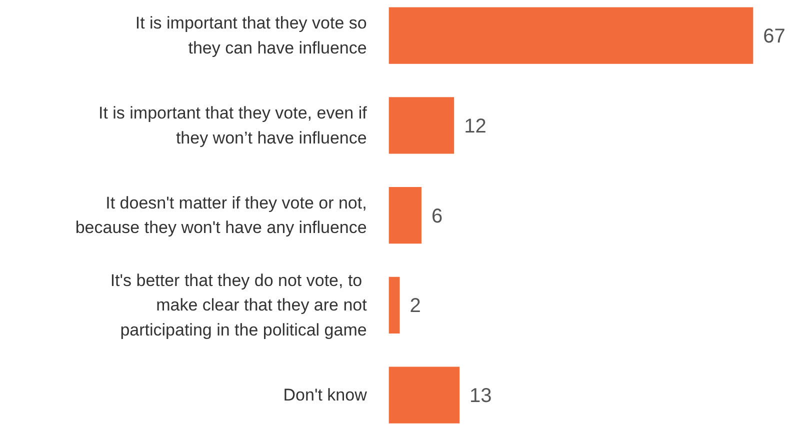 This screenshot has width=800, height=426. Describe the element at coordinates (221, 215) in the screenshot. I see `y-tick-label: It doesn't matter if they vote or not, because they won't have any influence` at that location.